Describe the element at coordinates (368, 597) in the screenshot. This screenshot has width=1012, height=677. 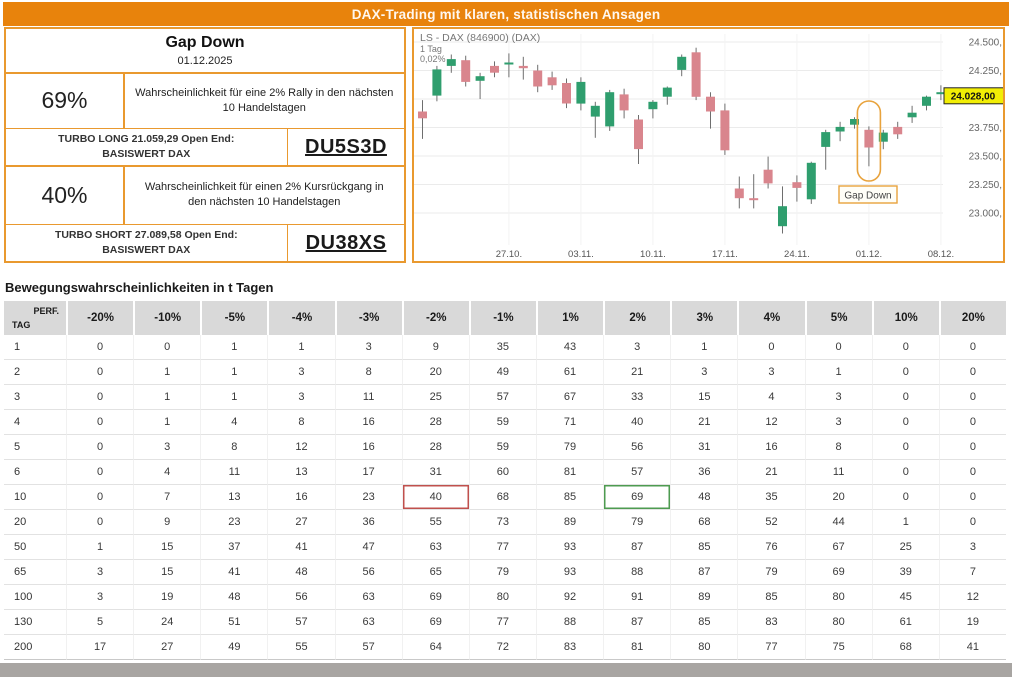
I see `value-cell: 63` at that location.